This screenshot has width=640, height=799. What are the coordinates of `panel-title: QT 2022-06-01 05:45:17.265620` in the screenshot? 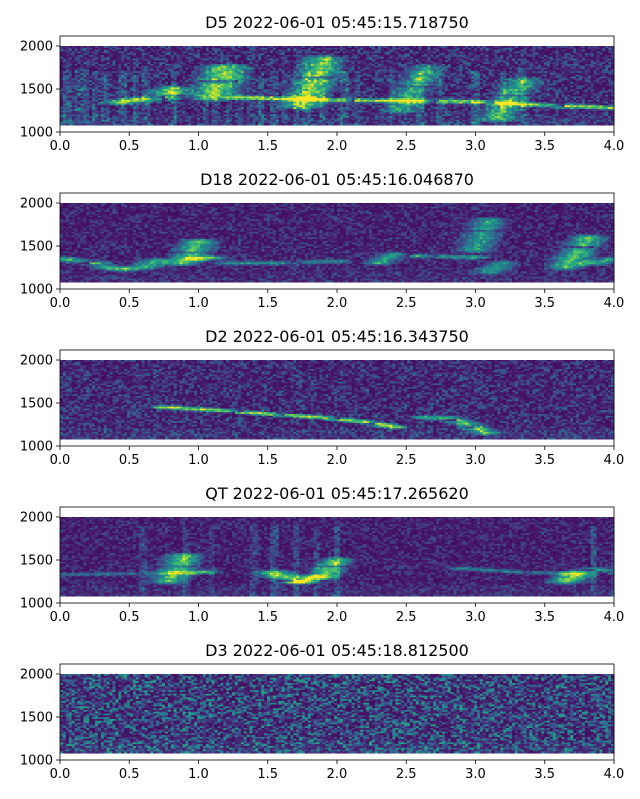 It's located at (337, 493).